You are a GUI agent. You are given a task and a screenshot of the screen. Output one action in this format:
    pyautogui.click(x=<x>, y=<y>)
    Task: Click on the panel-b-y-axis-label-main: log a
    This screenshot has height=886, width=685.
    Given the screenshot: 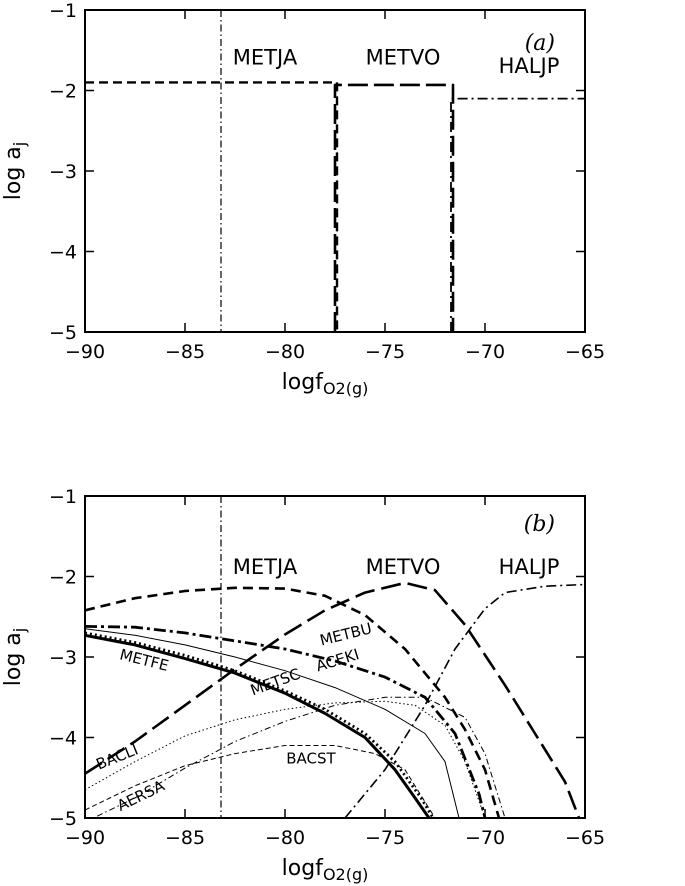 What is the action you would take?
    pyautogui.click(x=13, y=659)
    